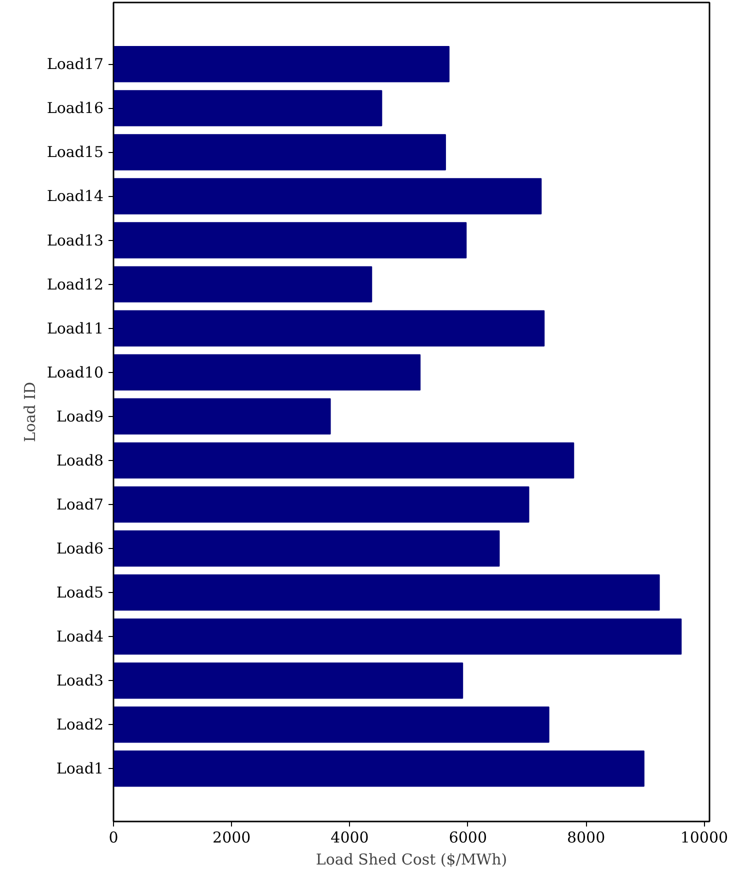  What do you see at coordinates (80, 681) in the screenshot?
I see `y-tick-label: Load3` at bounding box center [80, 681].